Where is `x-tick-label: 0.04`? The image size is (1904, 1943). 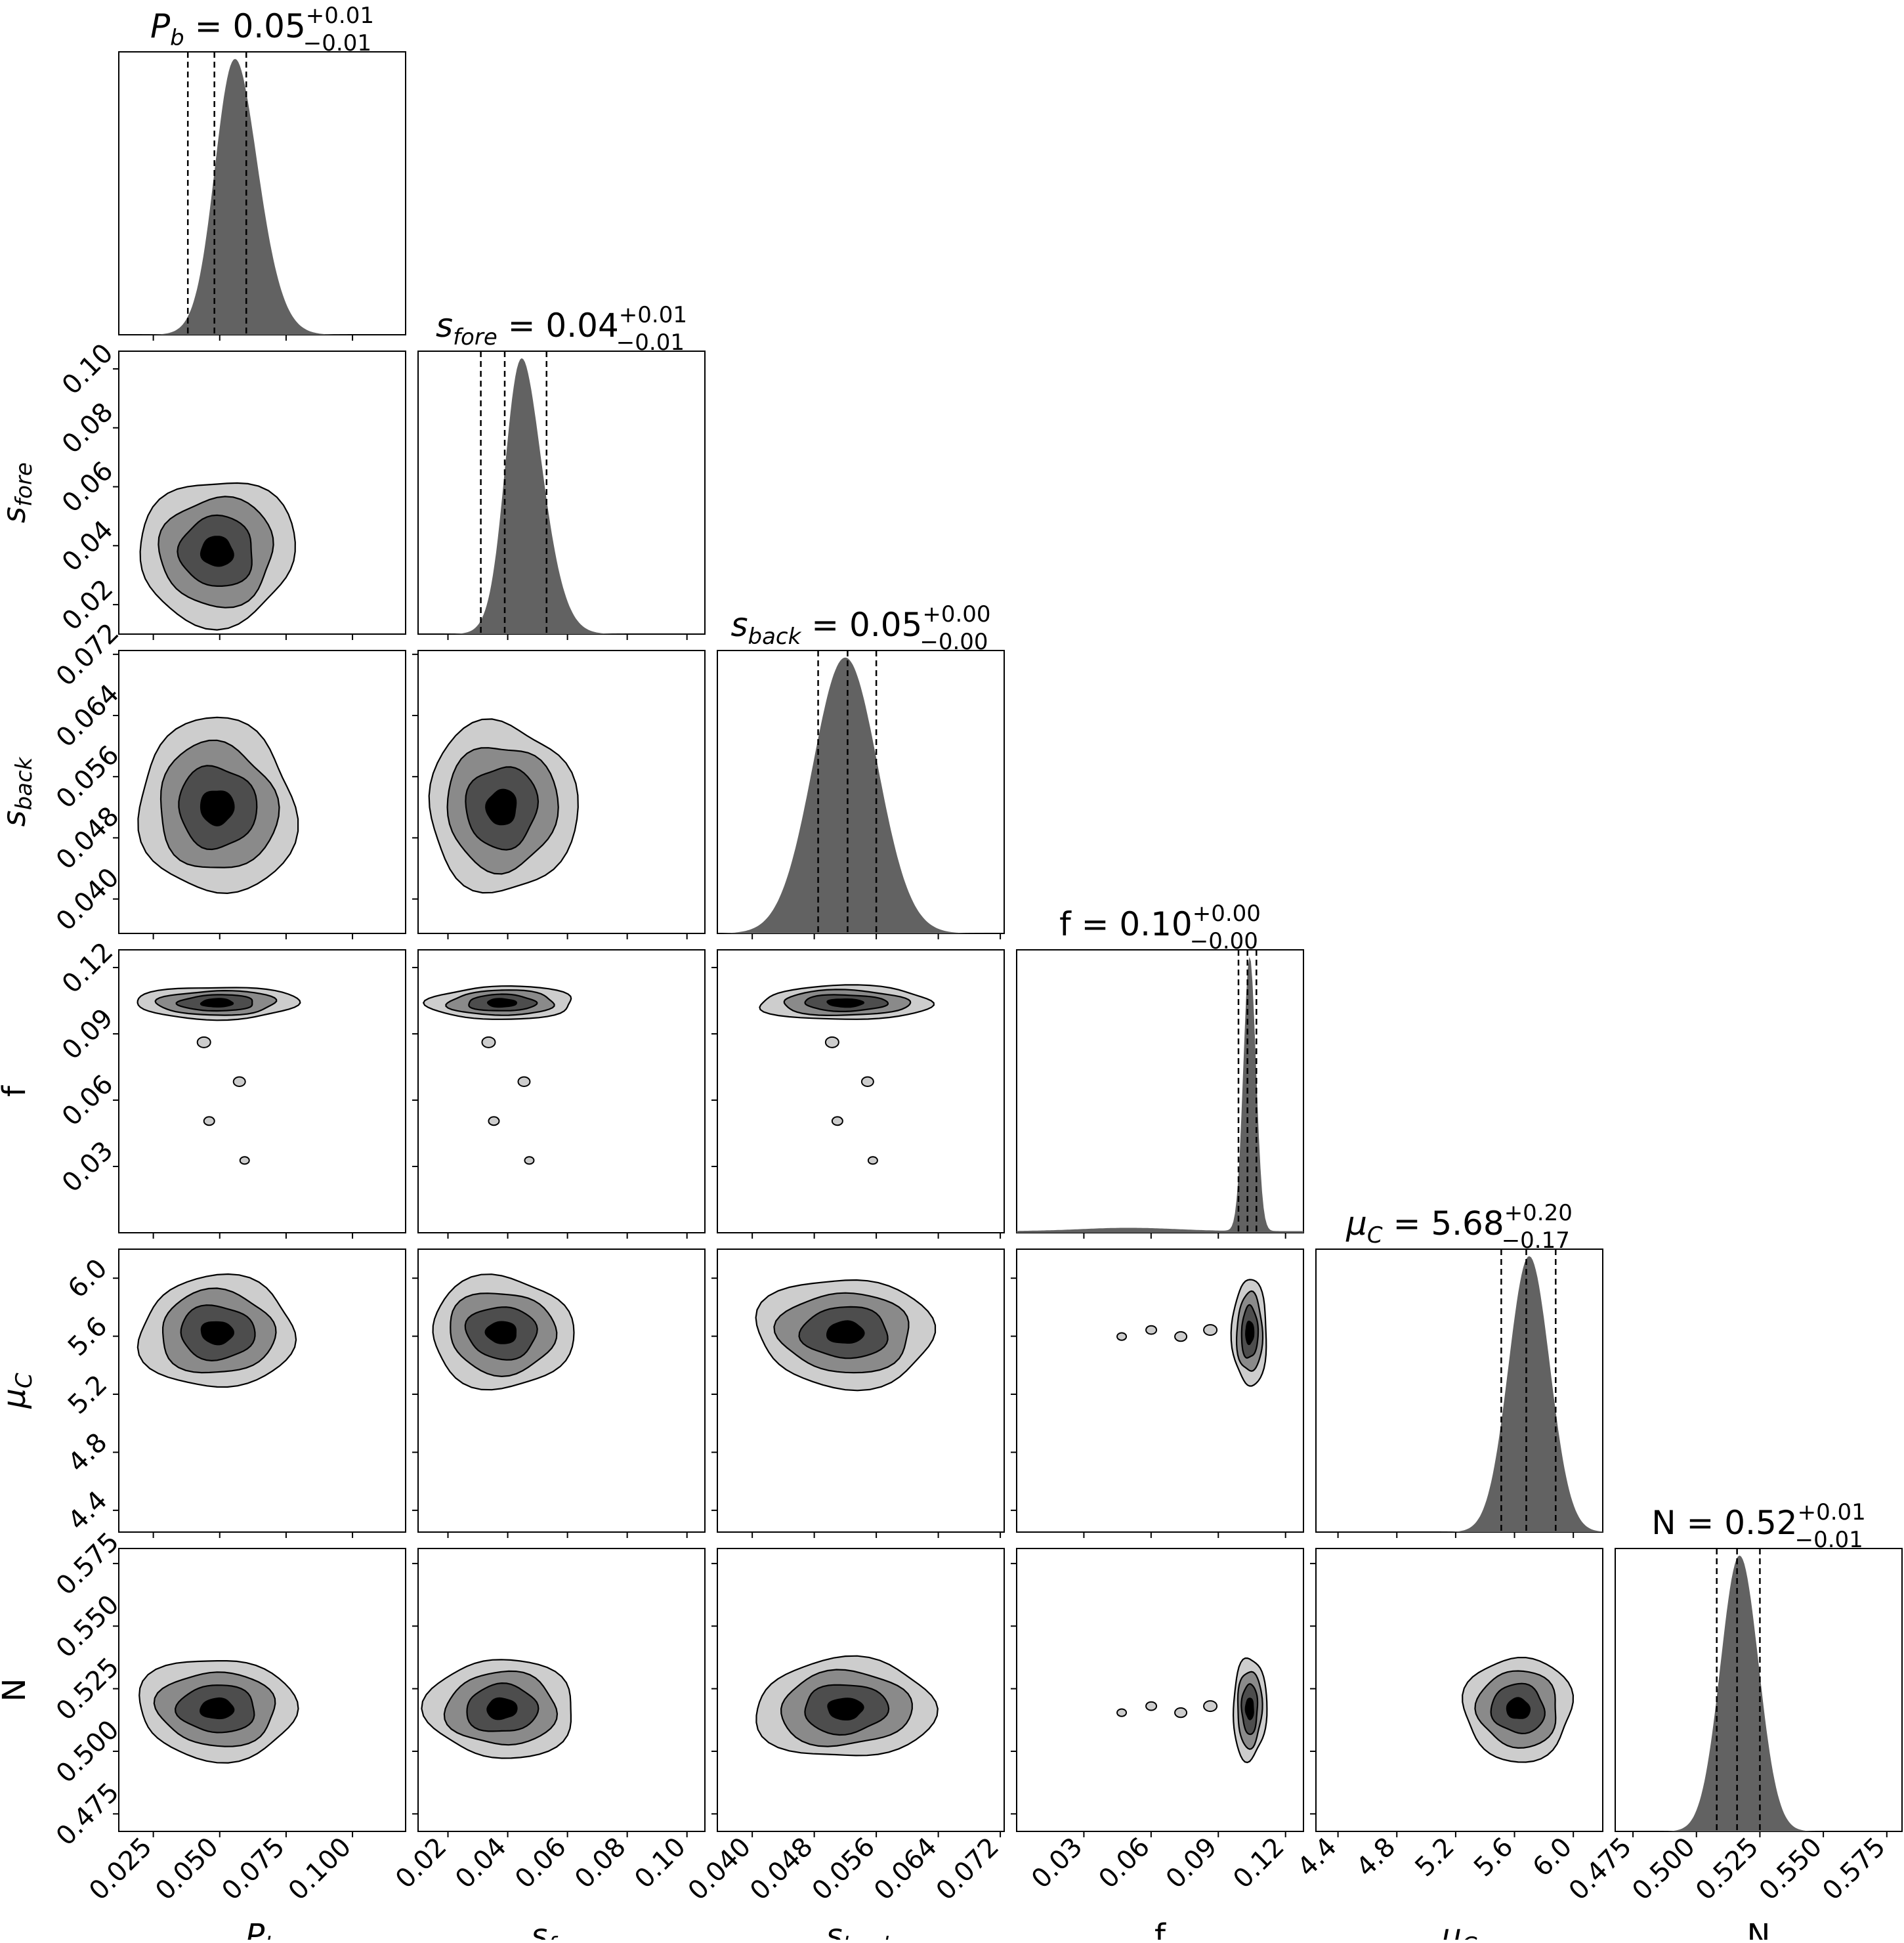 x-tick-label: 0.04 is located at coordinates (481, 1863).